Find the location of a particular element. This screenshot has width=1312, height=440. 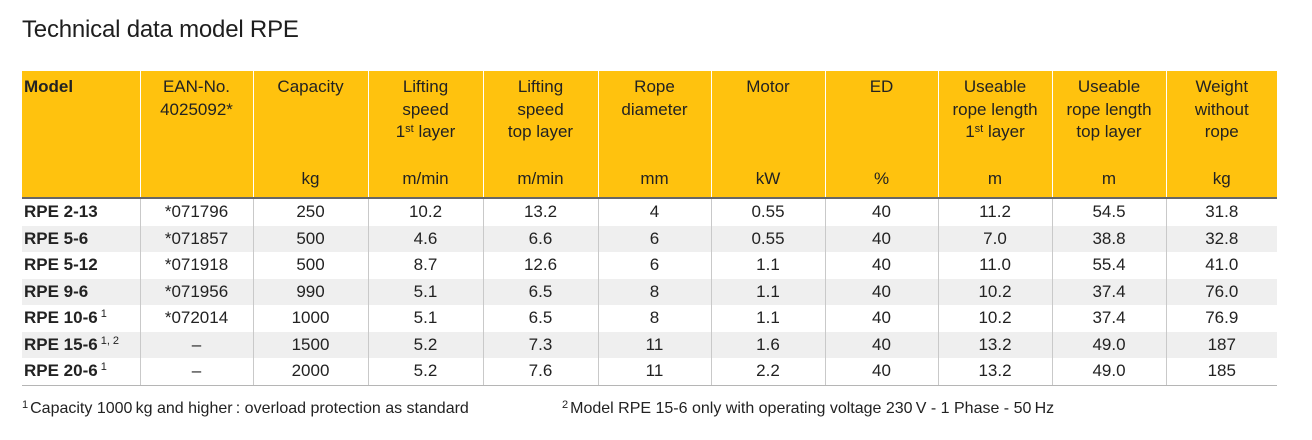

table-cell: 7.0 is located at coordinates (995, 238).